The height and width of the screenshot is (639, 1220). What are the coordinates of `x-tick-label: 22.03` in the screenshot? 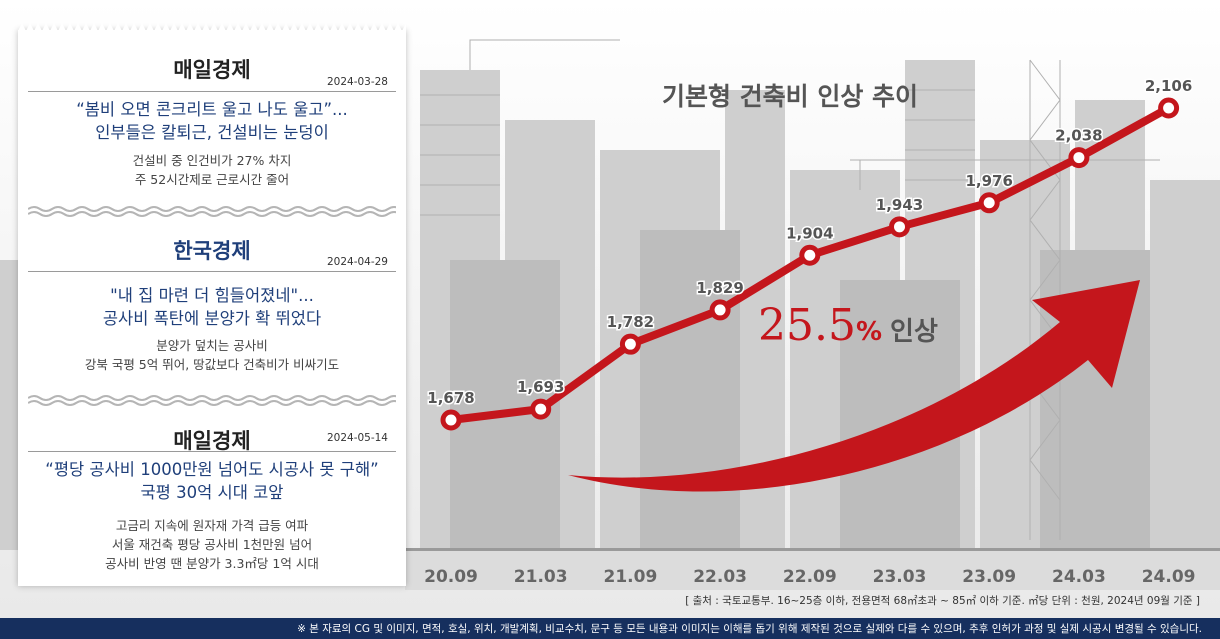 It's located at (720, 577).